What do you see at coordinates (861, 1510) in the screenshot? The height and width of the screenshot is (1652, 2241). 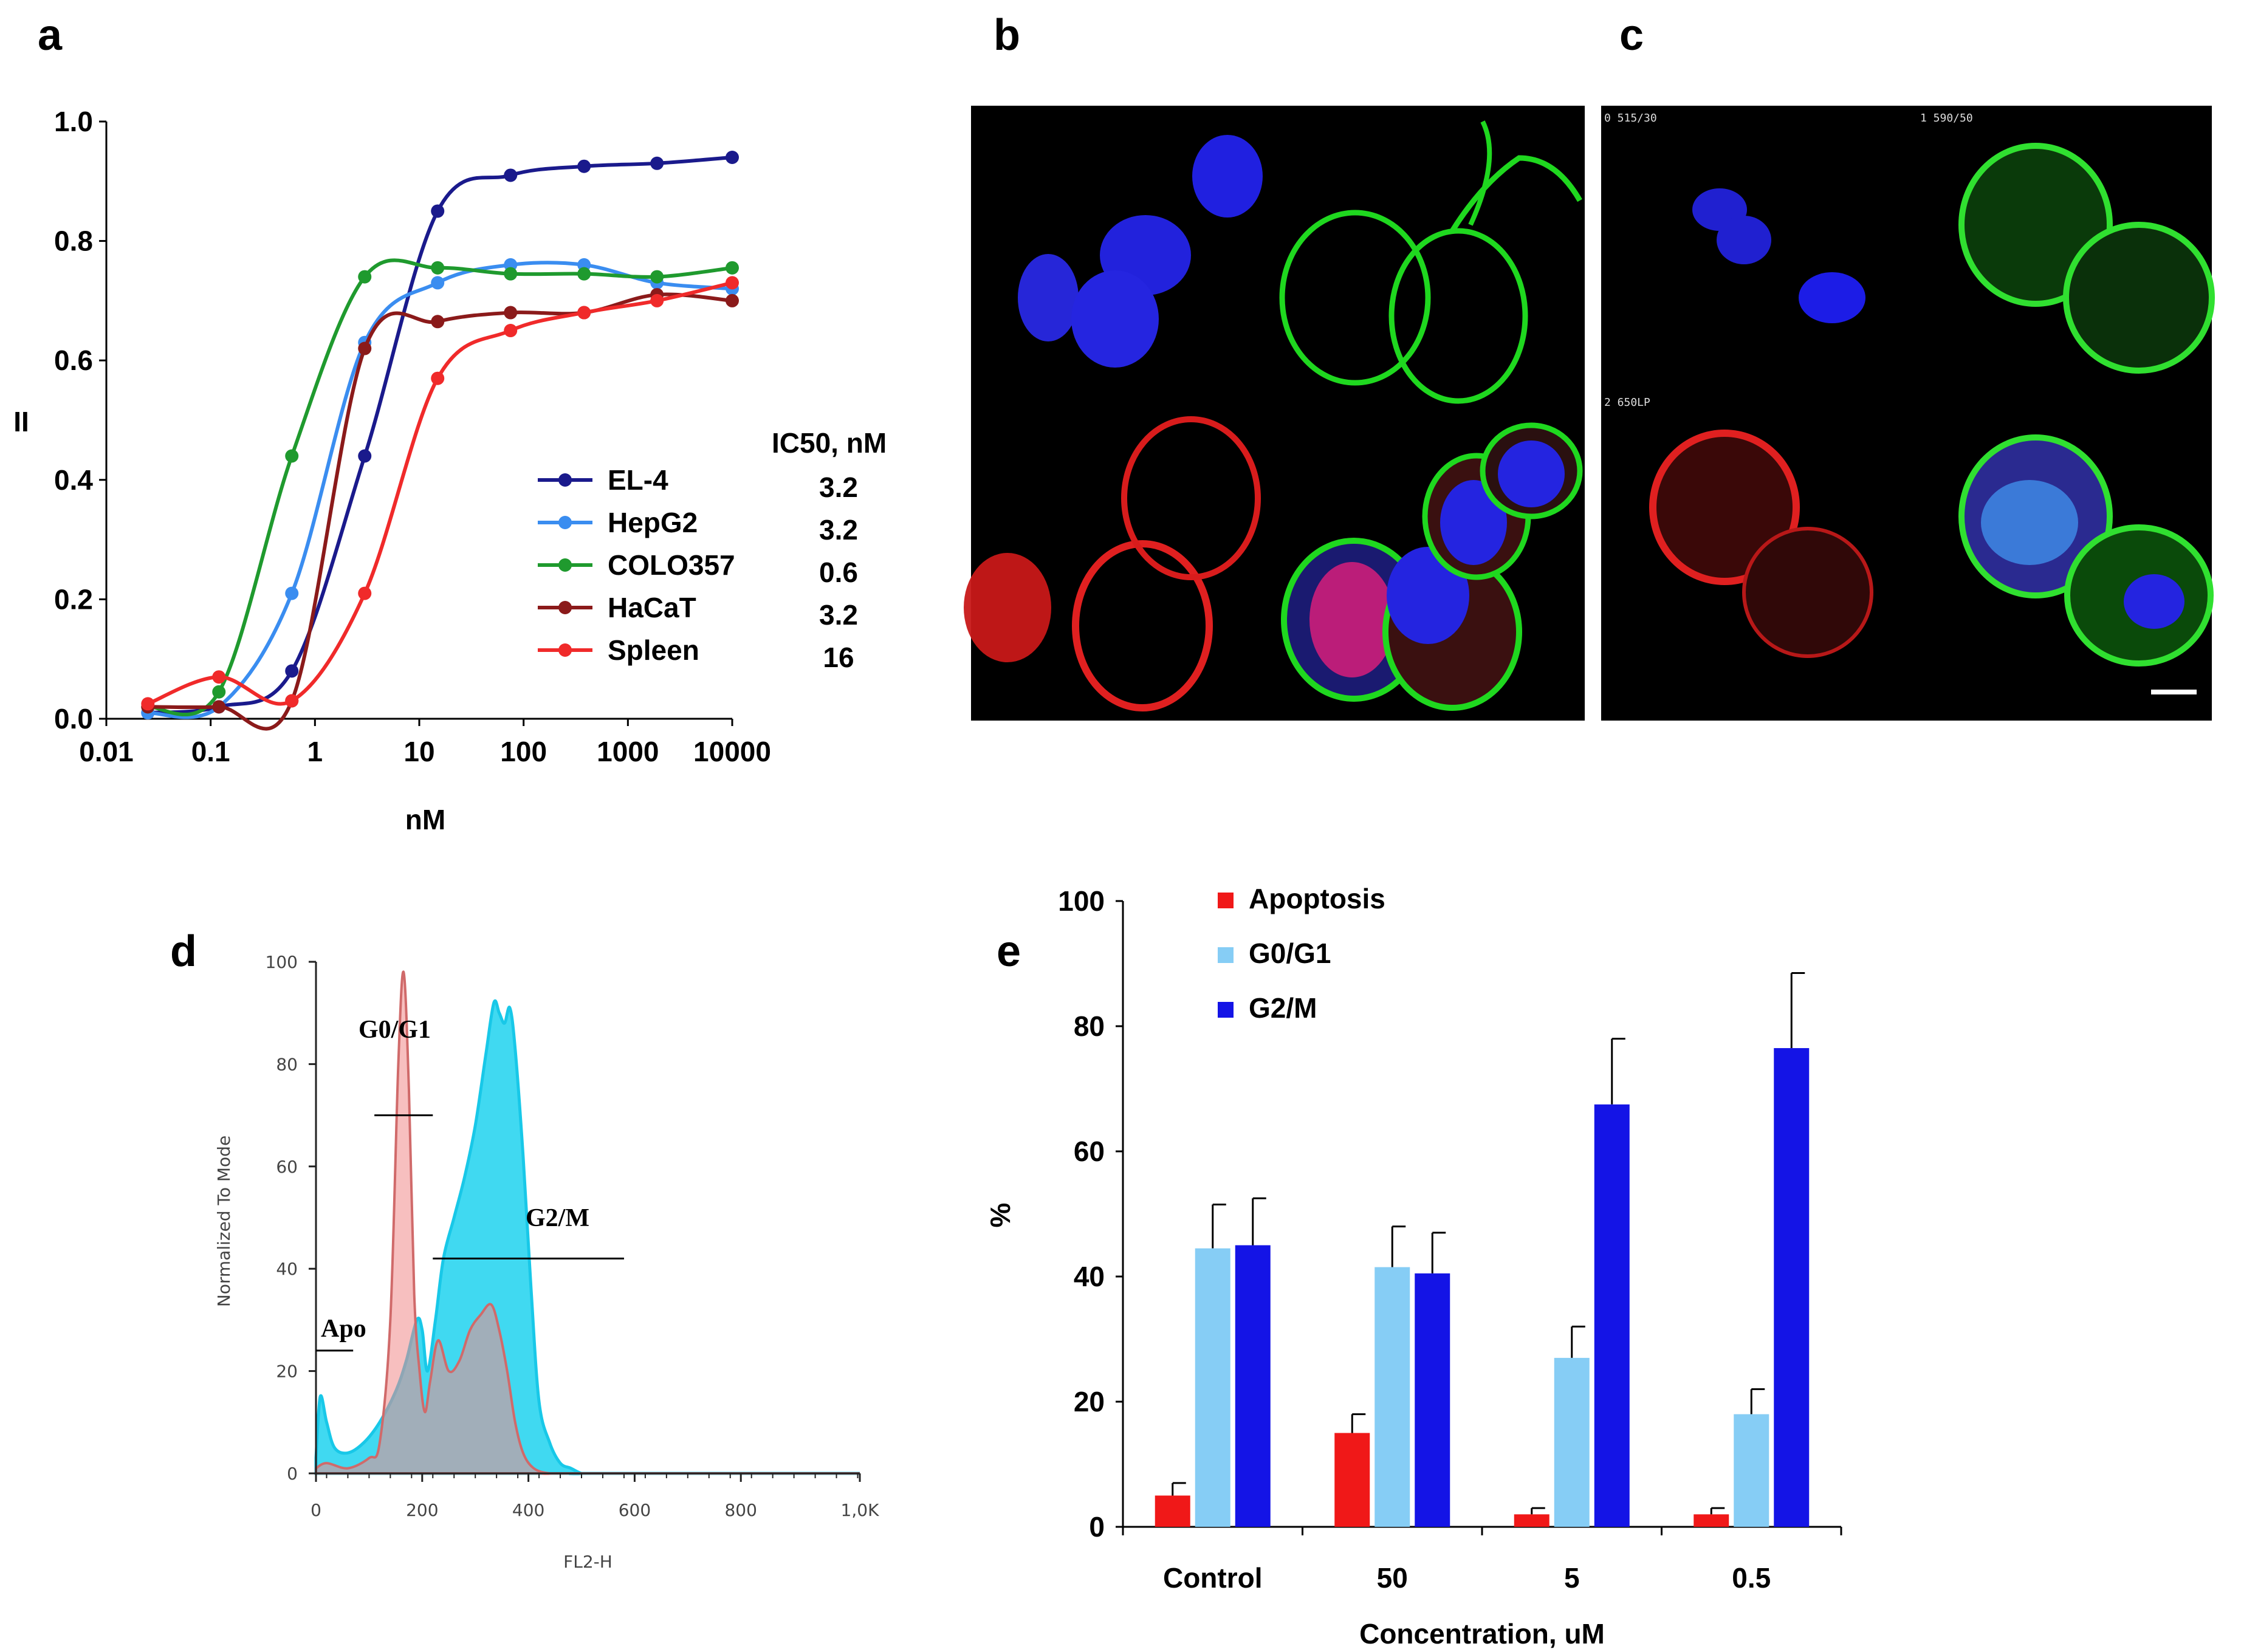 I see `x-tick-label: 1,0K` at bounding box center [861, 1510].